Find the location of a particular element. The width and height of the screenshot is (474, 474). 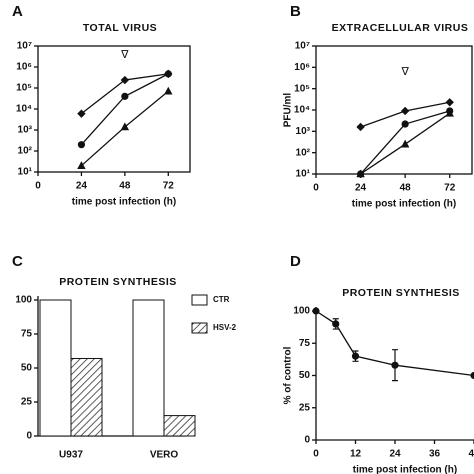

x-tick-label: U937 is located at coordinates (71, 455).